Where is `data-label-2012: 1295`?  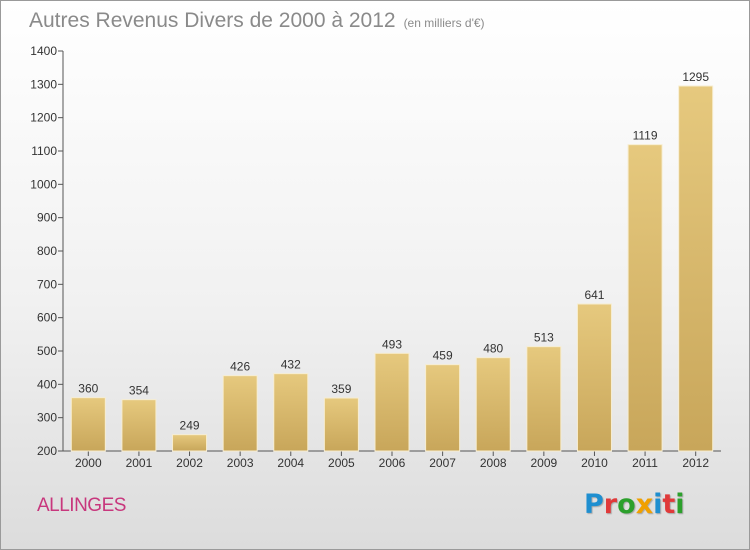 data-label-2012: 1295 is located at coordinates (695, 77).